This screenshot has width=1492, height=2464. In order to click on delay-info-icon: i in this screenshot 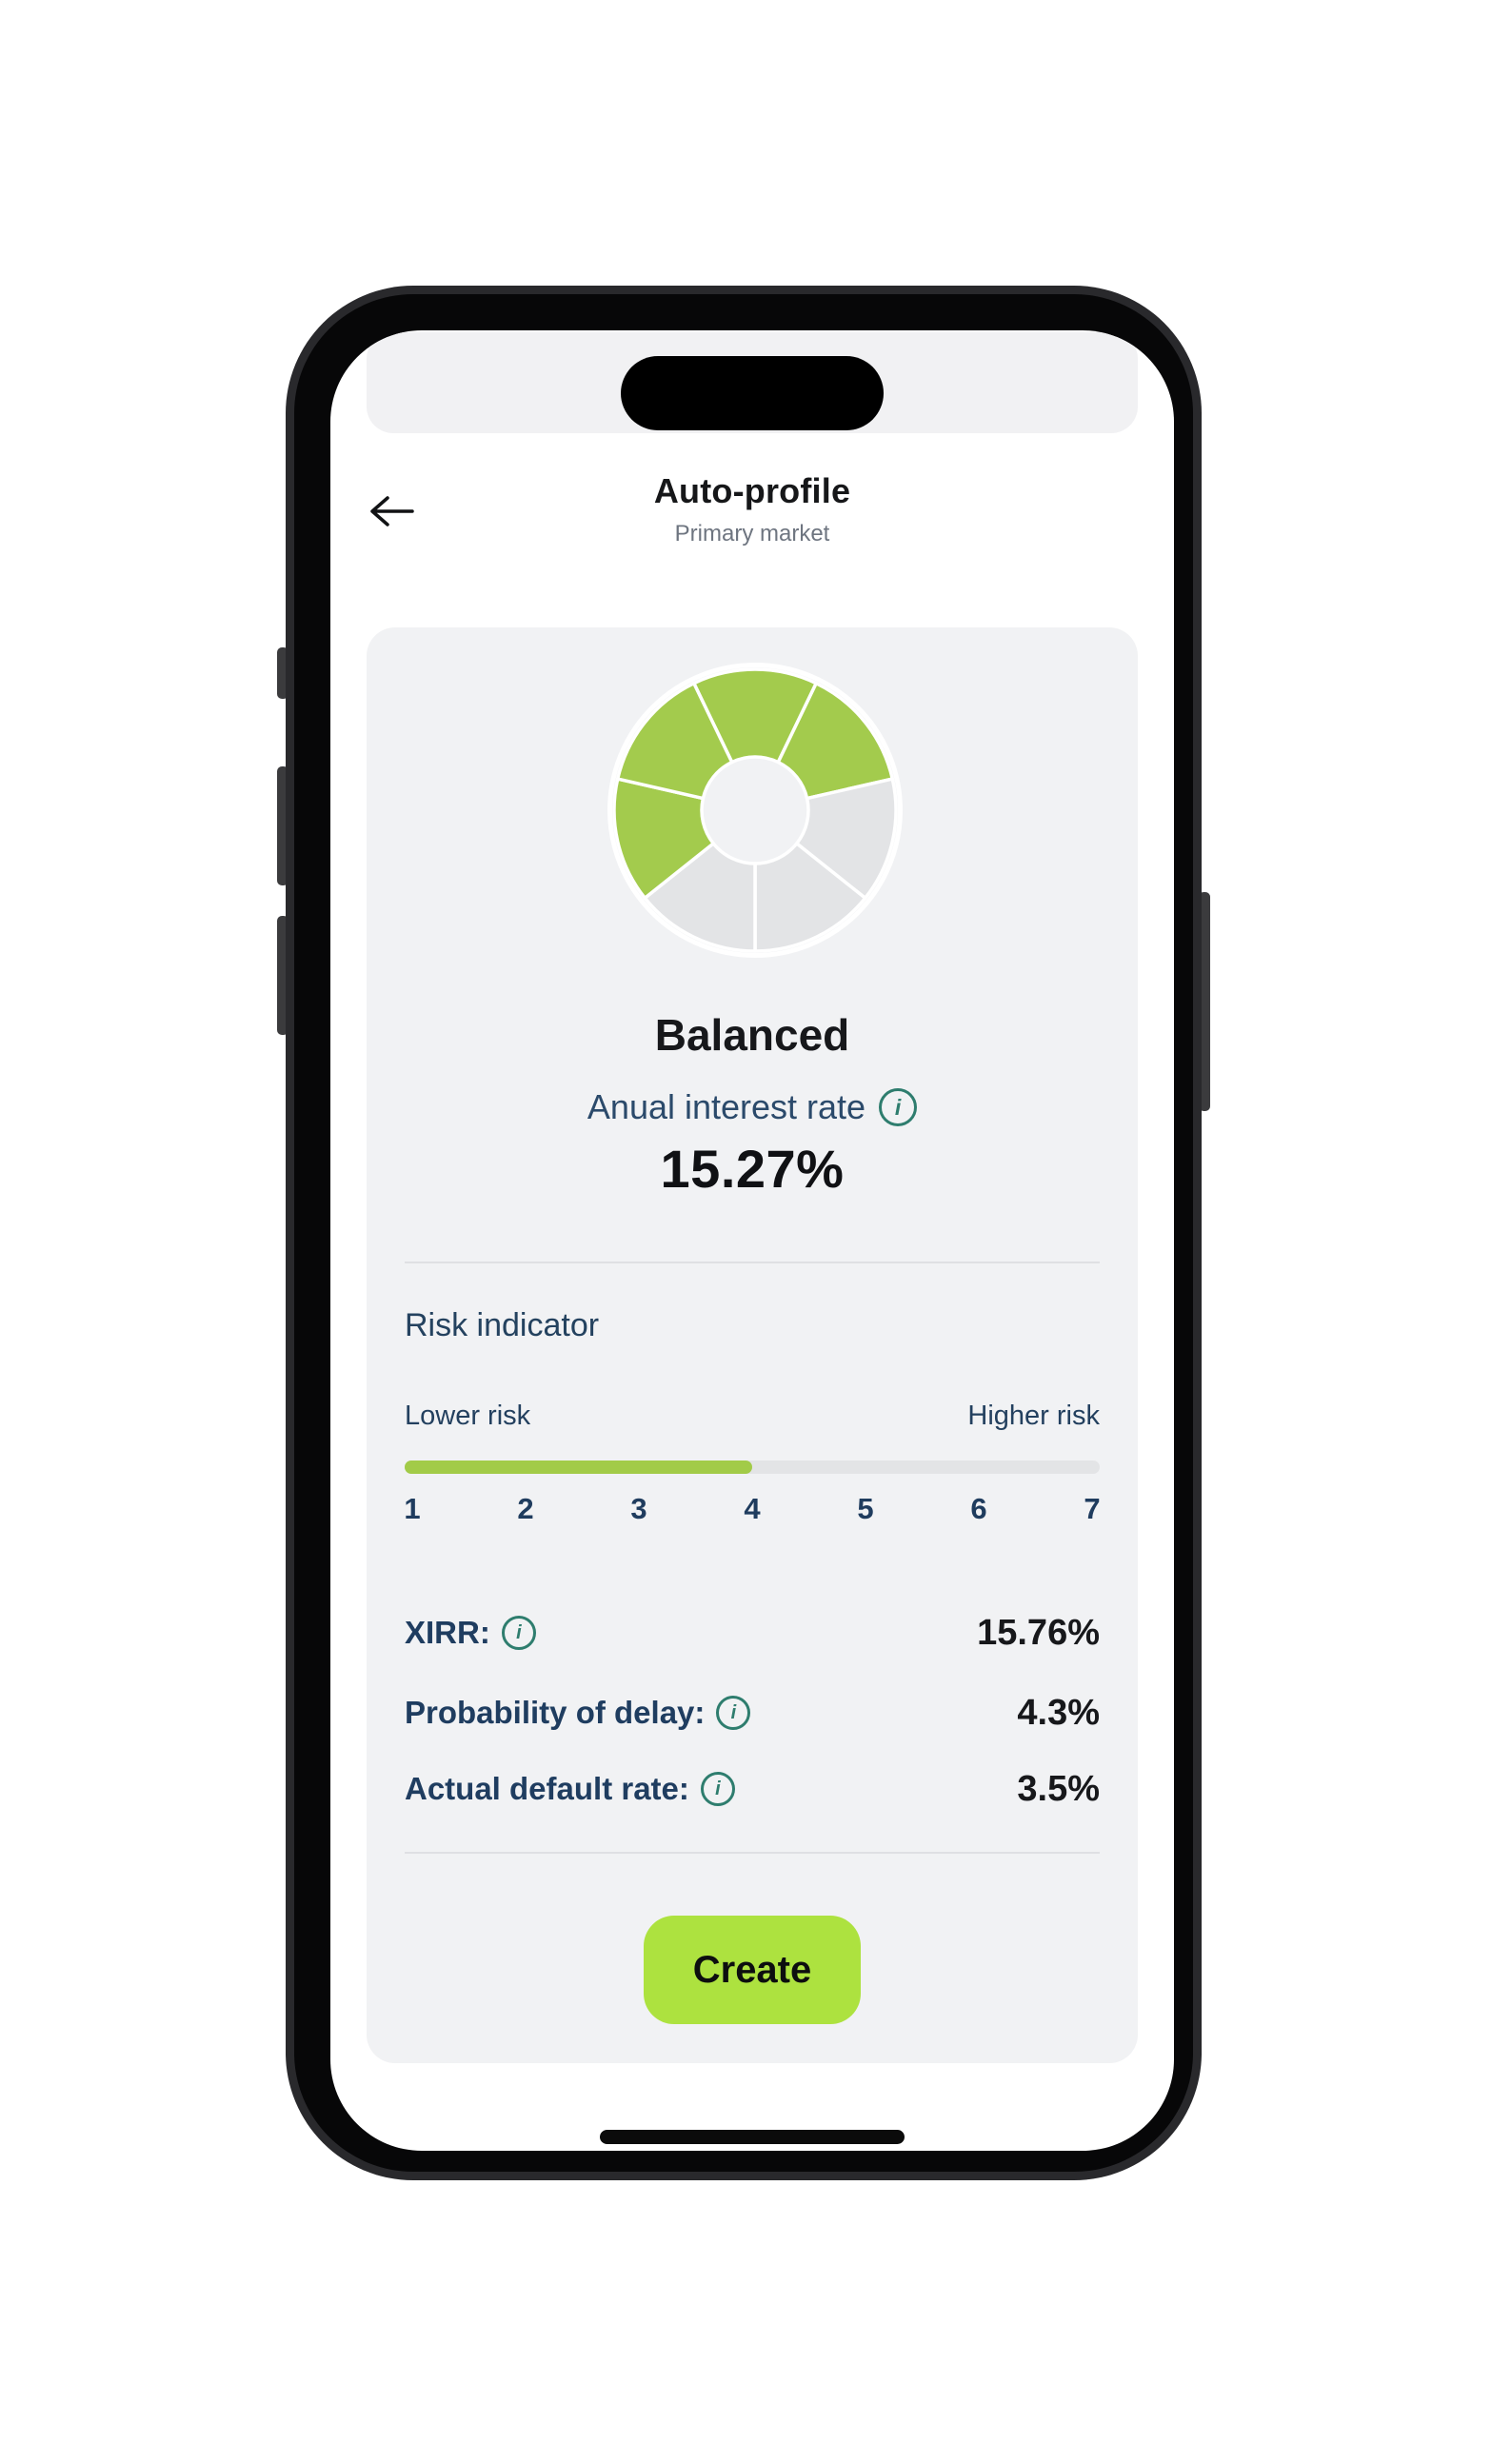, I will do `click(733, 1713)`.